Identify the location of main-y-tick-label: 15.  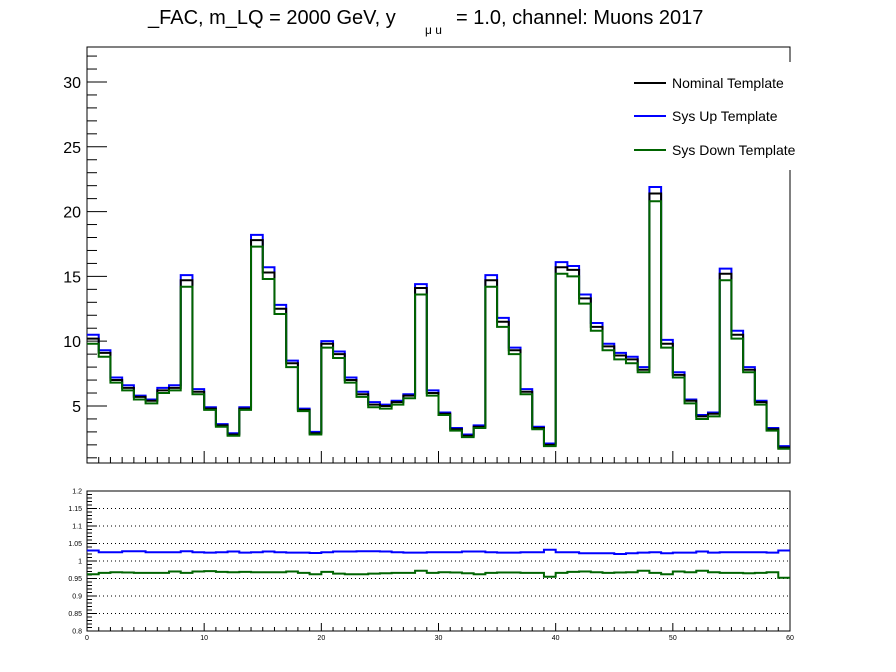
(72, 277).